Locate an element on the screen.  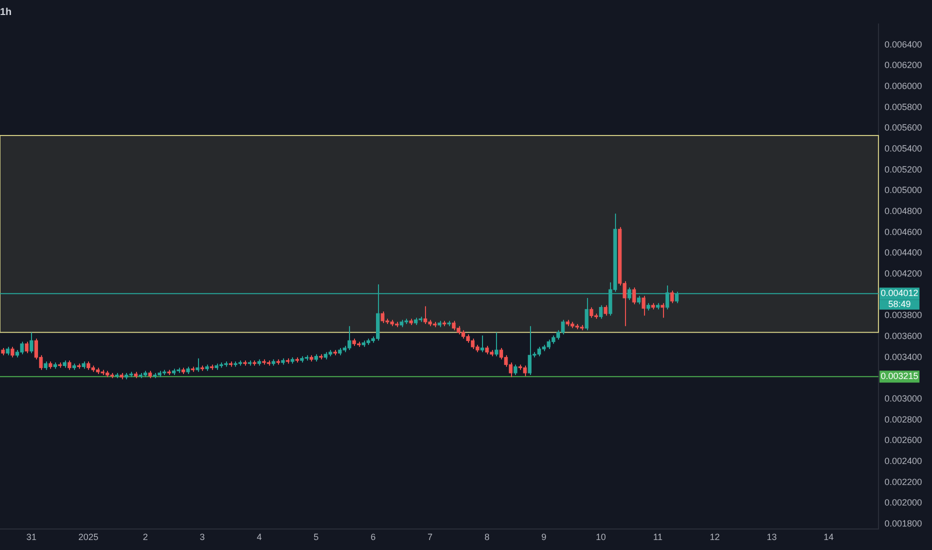
y-tick-label: 0.002800 is located at coordinates (903, 419).